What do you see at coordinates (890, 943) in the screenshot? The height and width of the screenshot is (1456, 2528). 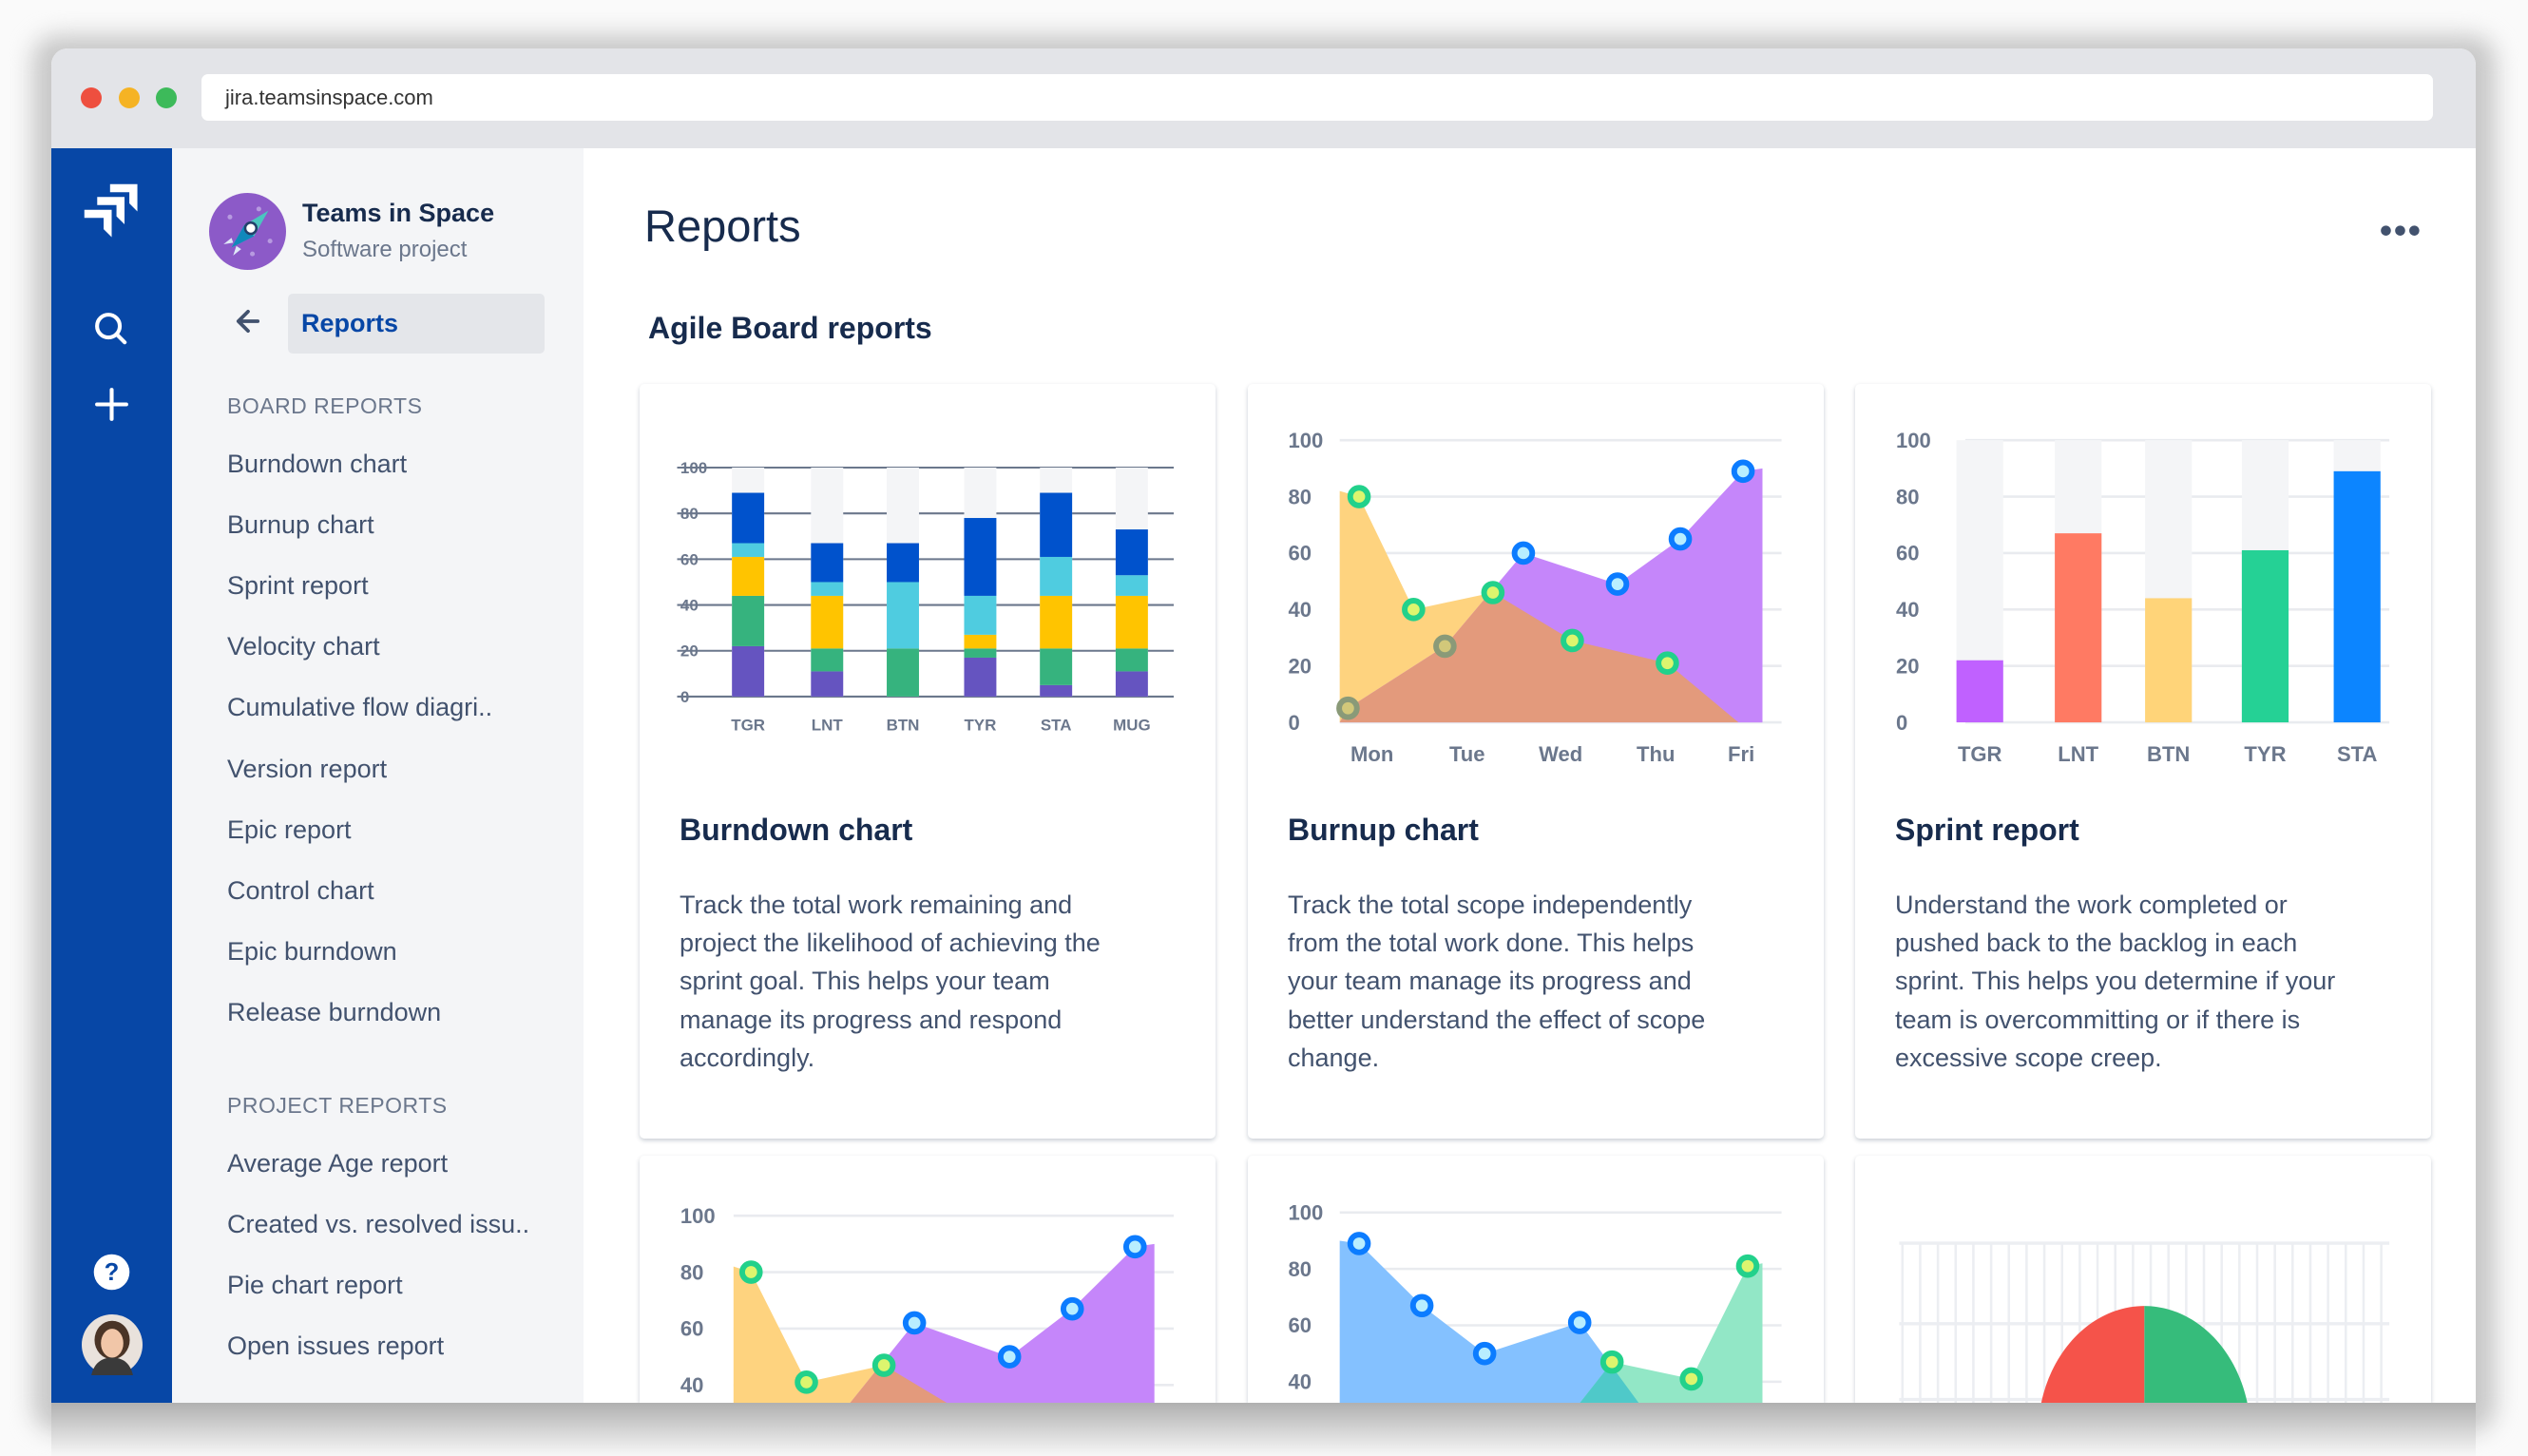 I see `description-line: project the likelihood of achieving the` at bounding box center [890, 943].